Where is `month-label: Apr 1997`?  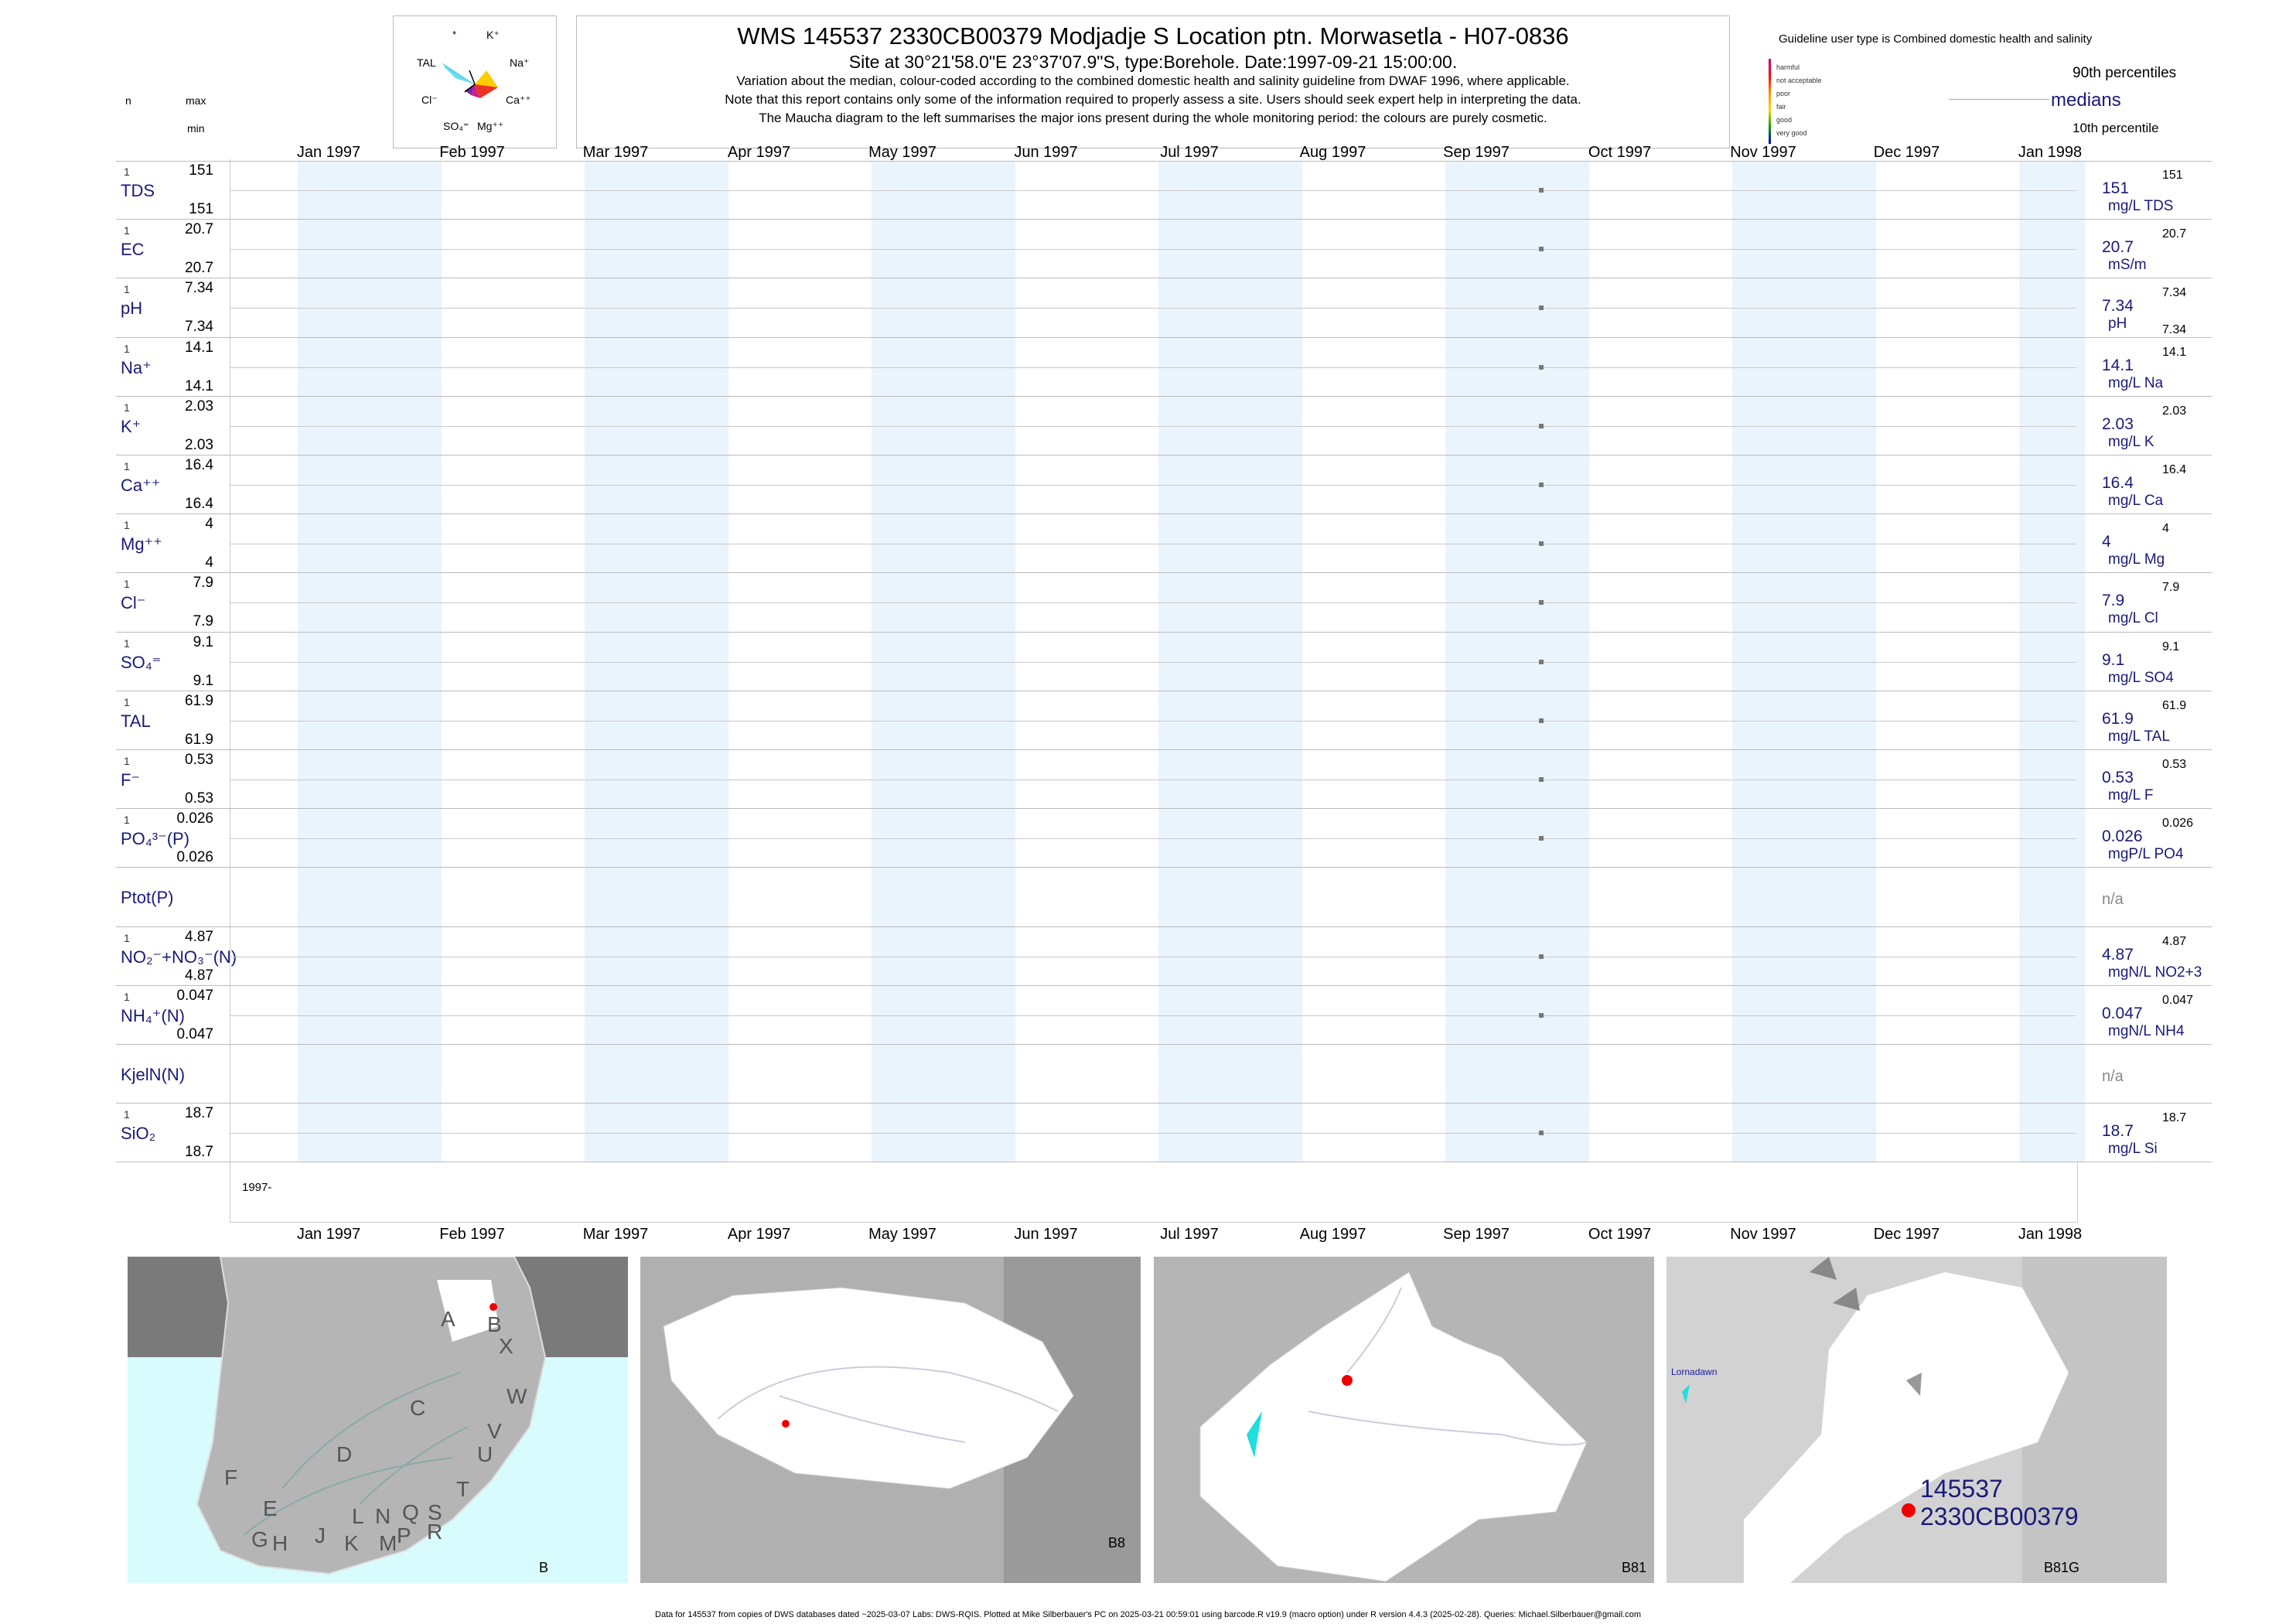 month-label: Apr 1997 is located at coordinates (759, 152).